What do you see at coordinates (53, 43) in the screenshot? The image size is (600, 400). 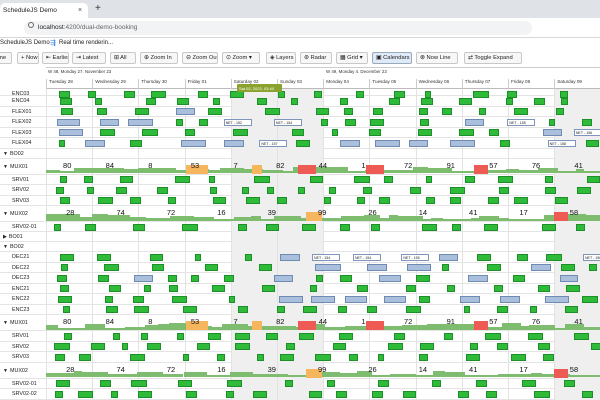 I see `realtime-icon: ⇶` at bounding box center [53, 43].